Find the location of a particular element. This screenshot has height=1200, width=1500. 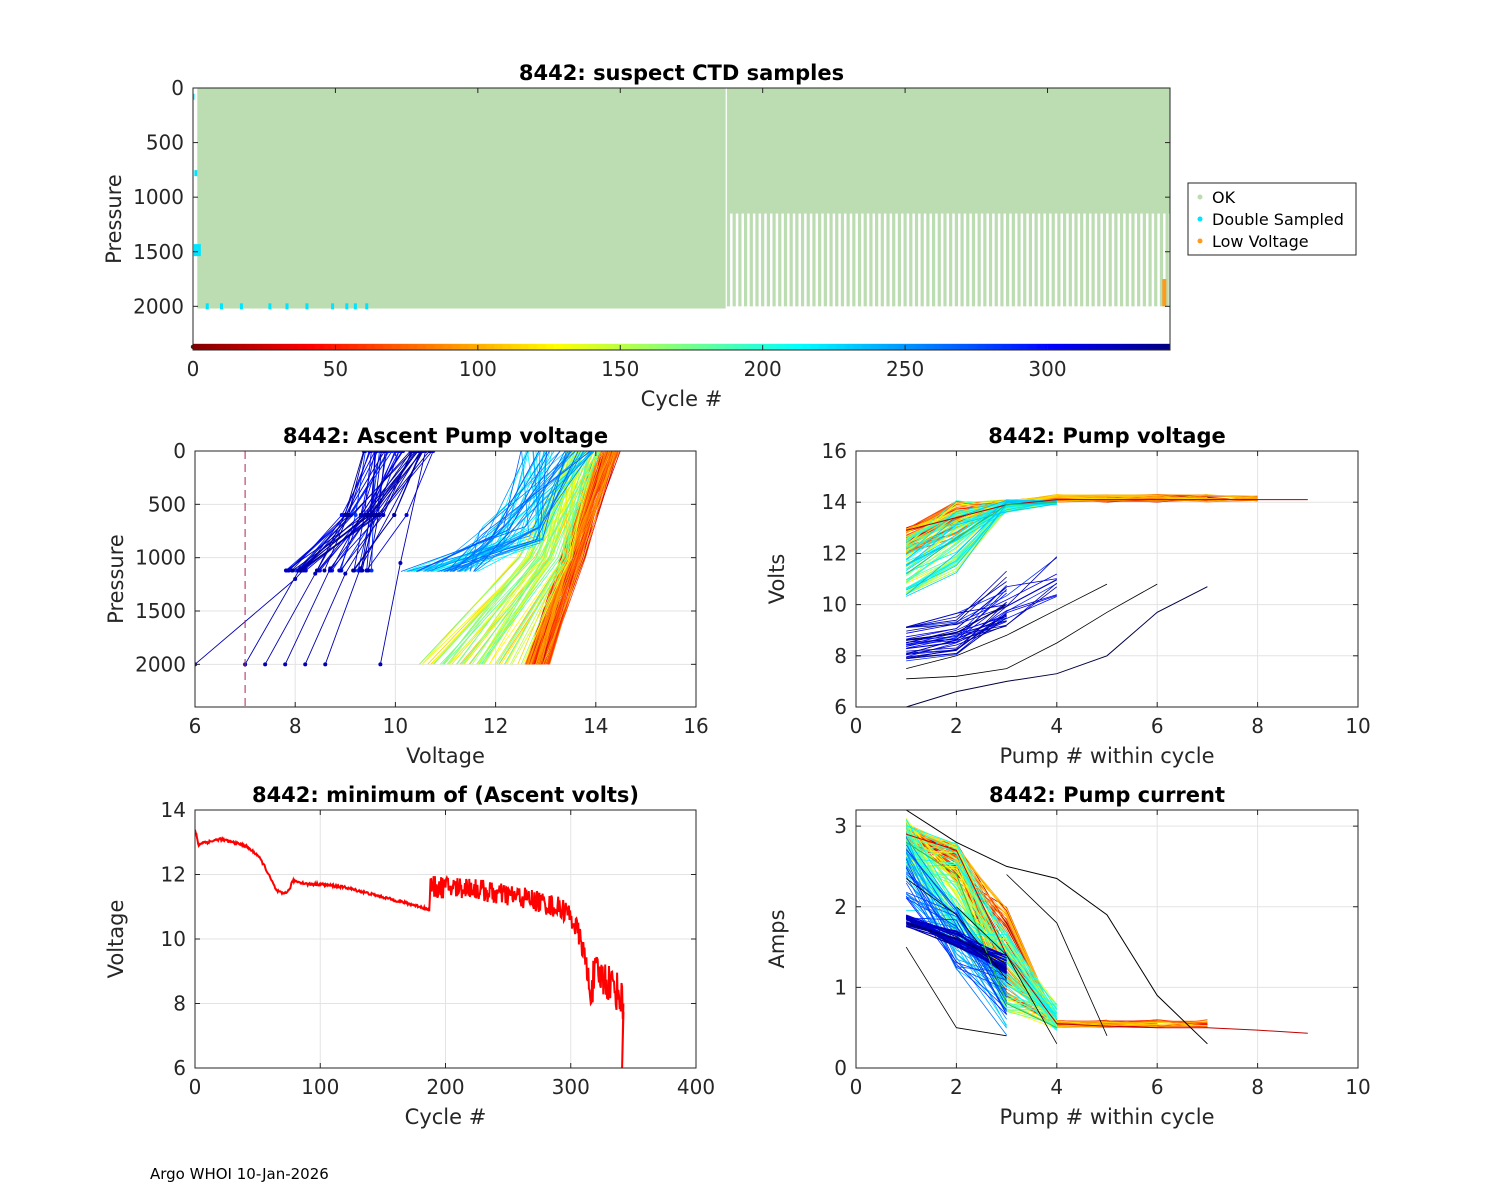

minv-xtick-label: 400 is located at coordinates (696, 1087).